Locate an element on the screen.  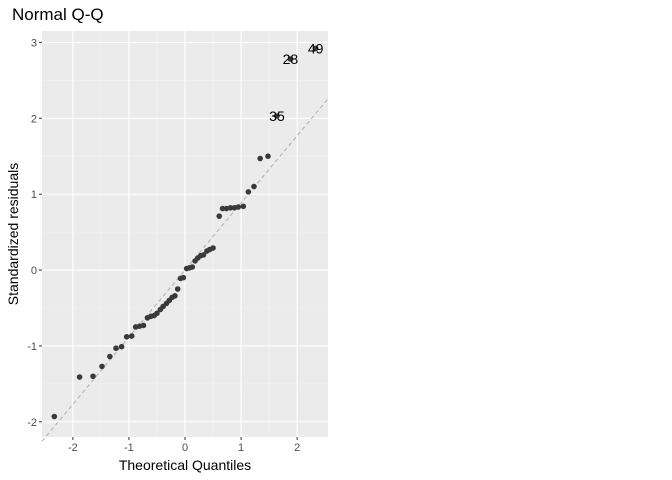
y-tick-label: 2 is located at coordinates (34, 119).